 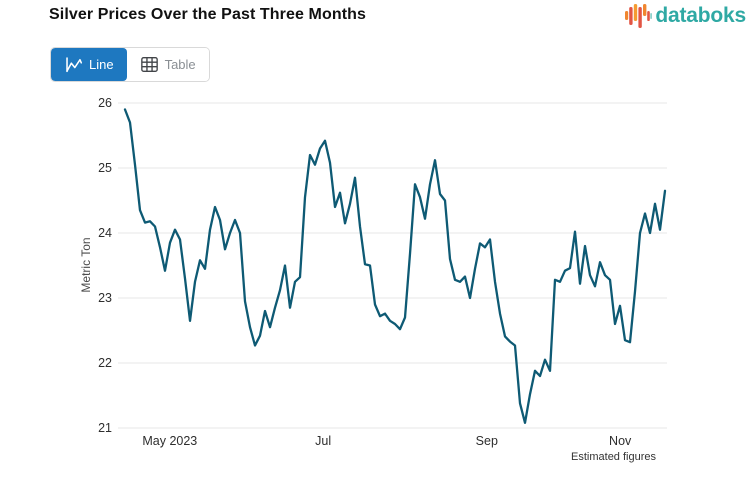 I want to click on table-view-label: Table, so click(x=180, y=64).